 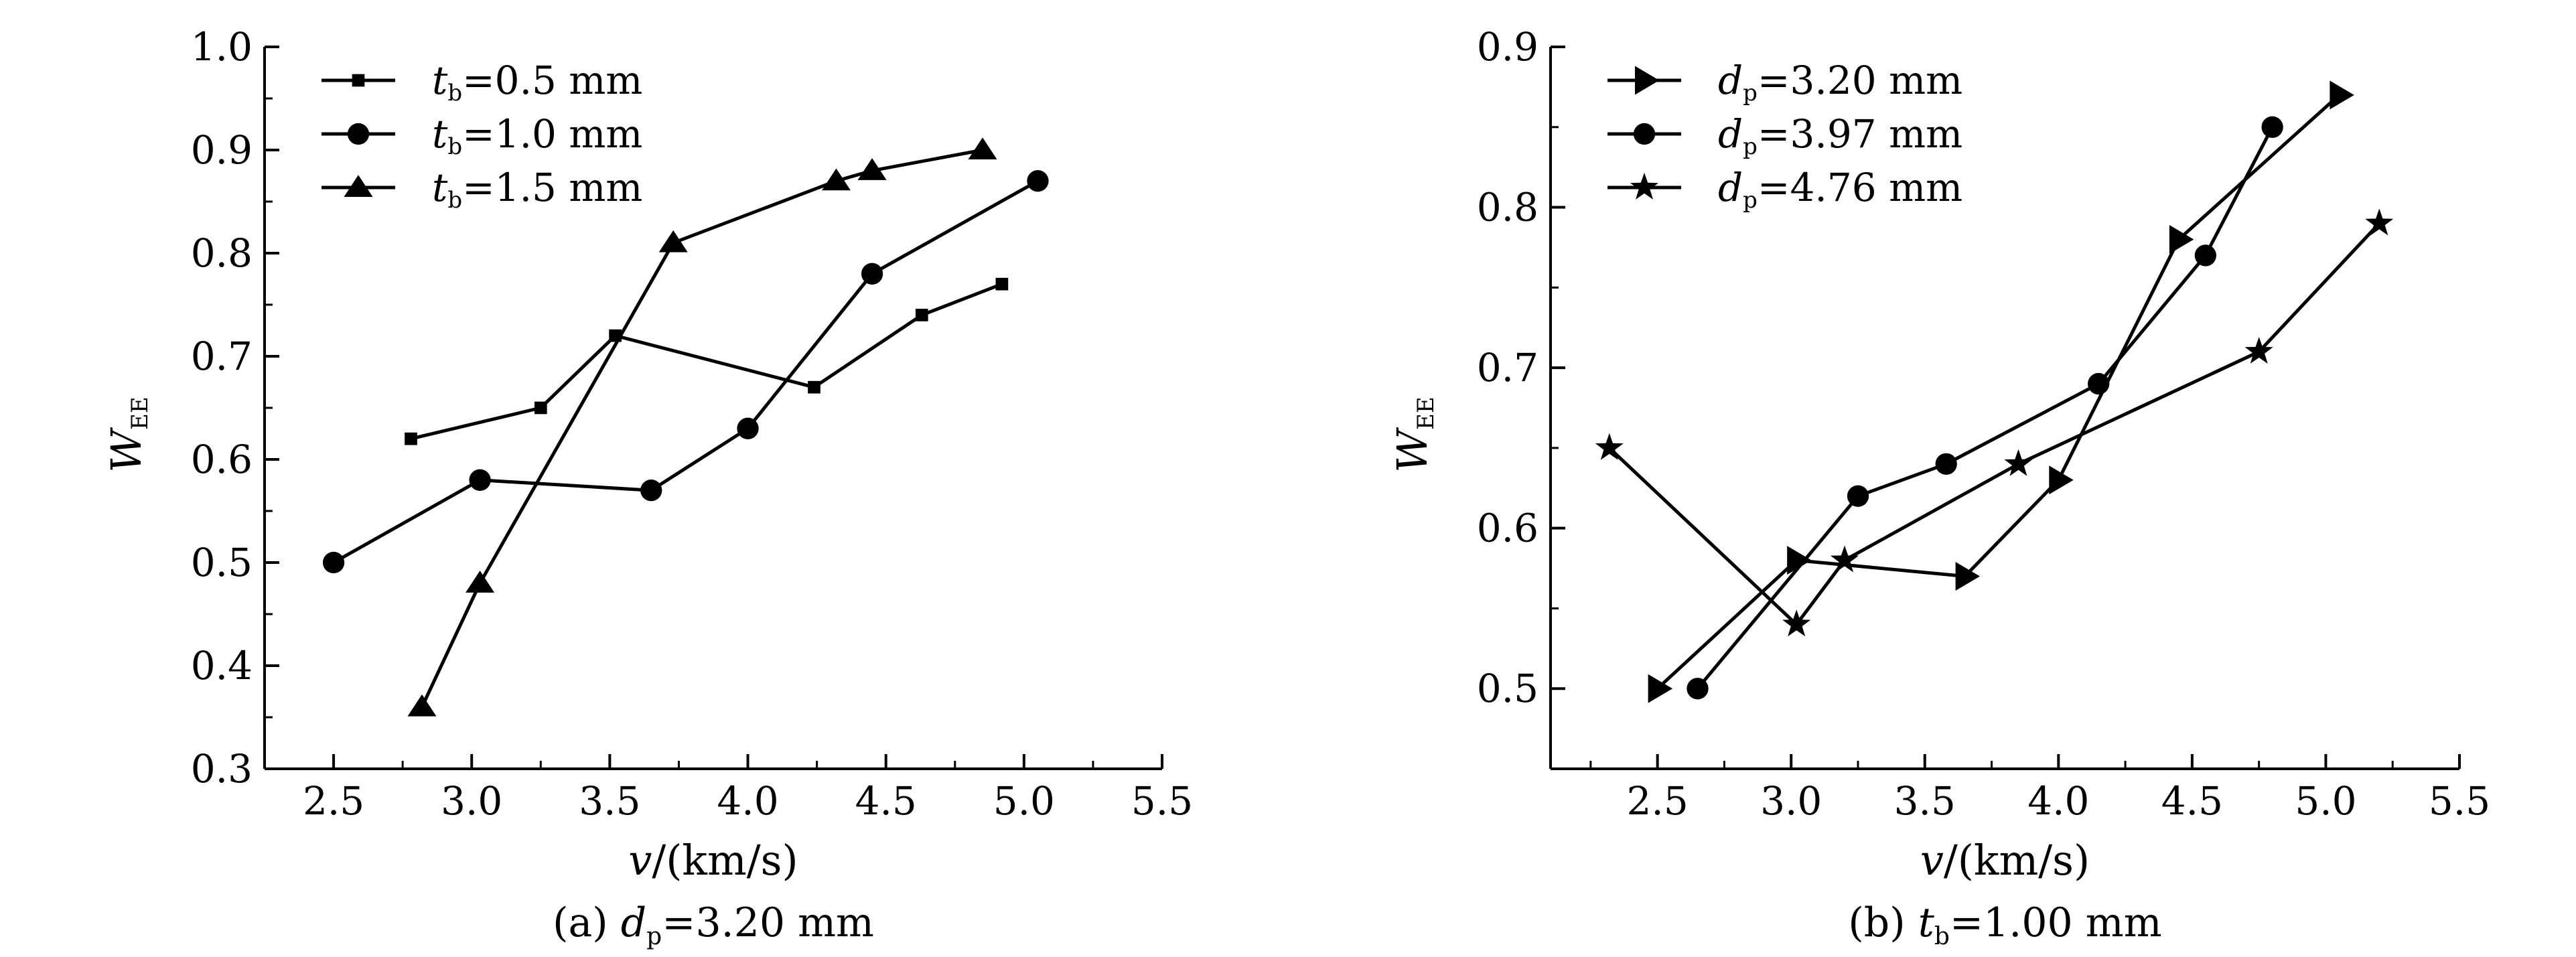 What do you see at coordinates (1860, 80) in the screenshot?
I see `legend-value: =3.20 mm` at bounding box center [1860, 80].